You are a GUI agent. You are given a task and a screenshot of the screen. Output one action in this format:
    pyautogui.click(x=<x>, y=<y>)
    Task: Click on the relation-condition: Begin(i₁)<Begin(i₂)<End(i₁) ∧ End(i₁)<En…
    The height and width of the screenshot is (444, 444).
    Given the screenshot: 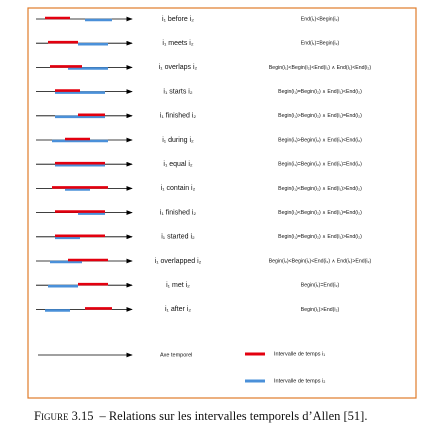 What is the action you would take?
    pyautogui.click(x=320, y=68)
    